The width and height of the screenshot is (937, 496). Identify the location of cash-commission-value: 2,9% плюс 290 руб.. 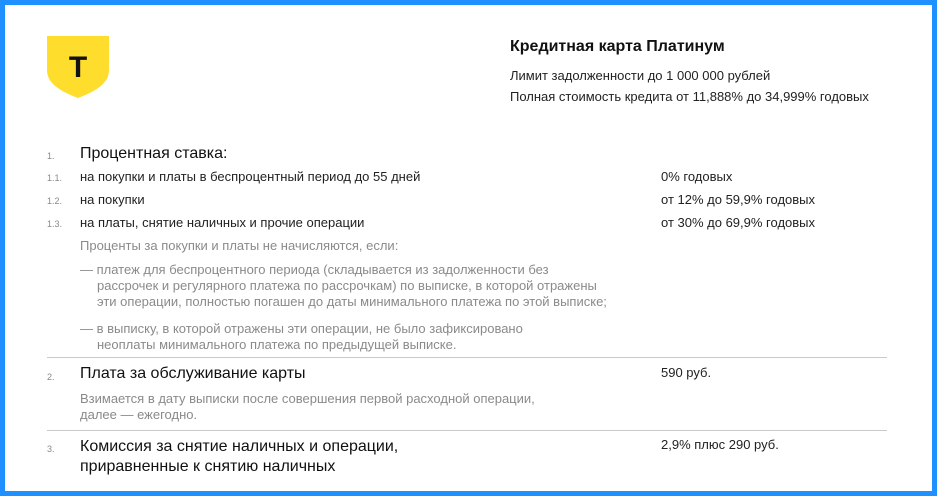
(720, 444).